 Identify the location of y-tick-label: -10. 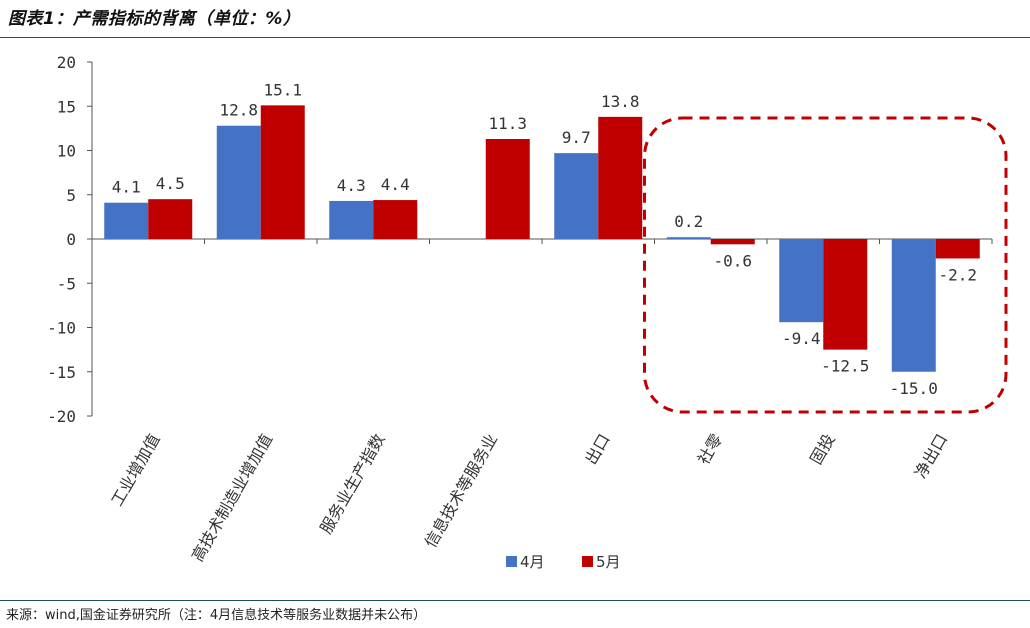
(61, 328).